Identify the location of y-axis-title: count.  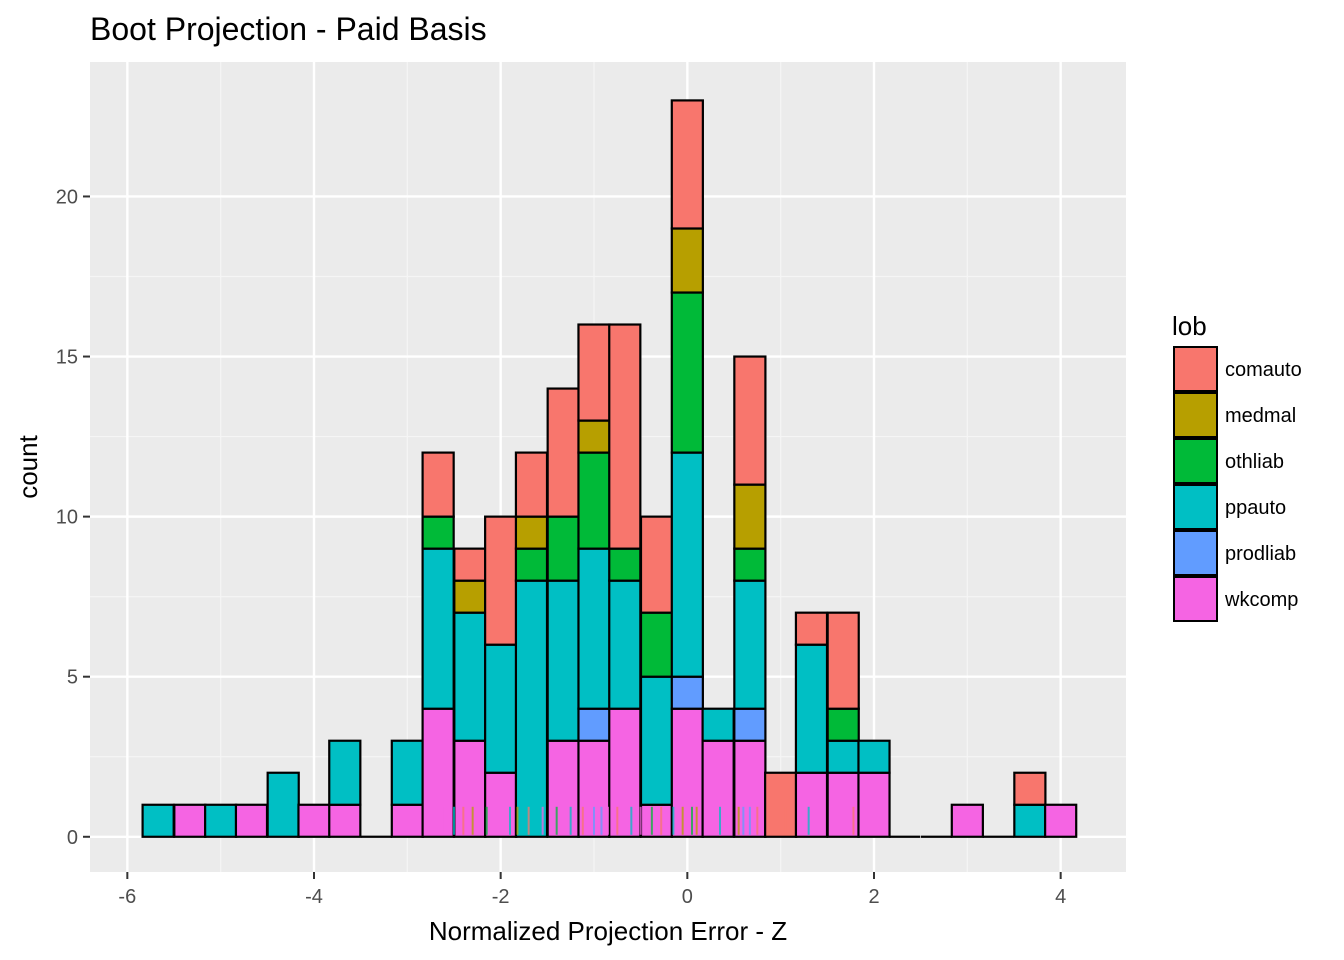
(28, 466).